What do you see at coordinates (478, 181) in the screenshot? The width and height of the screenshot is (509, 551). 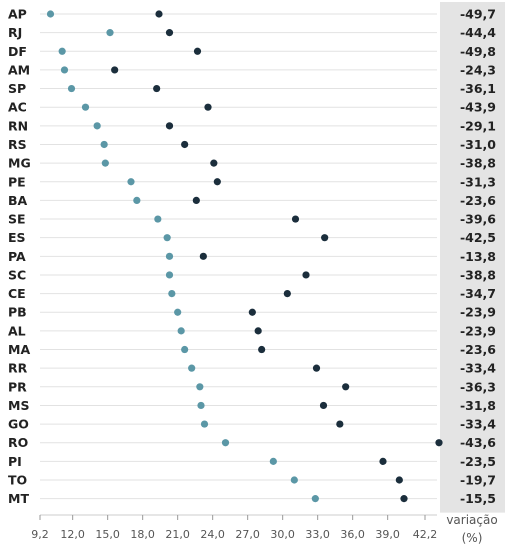 I see `variation-value: -31,3` at bounding box center [478, 181].